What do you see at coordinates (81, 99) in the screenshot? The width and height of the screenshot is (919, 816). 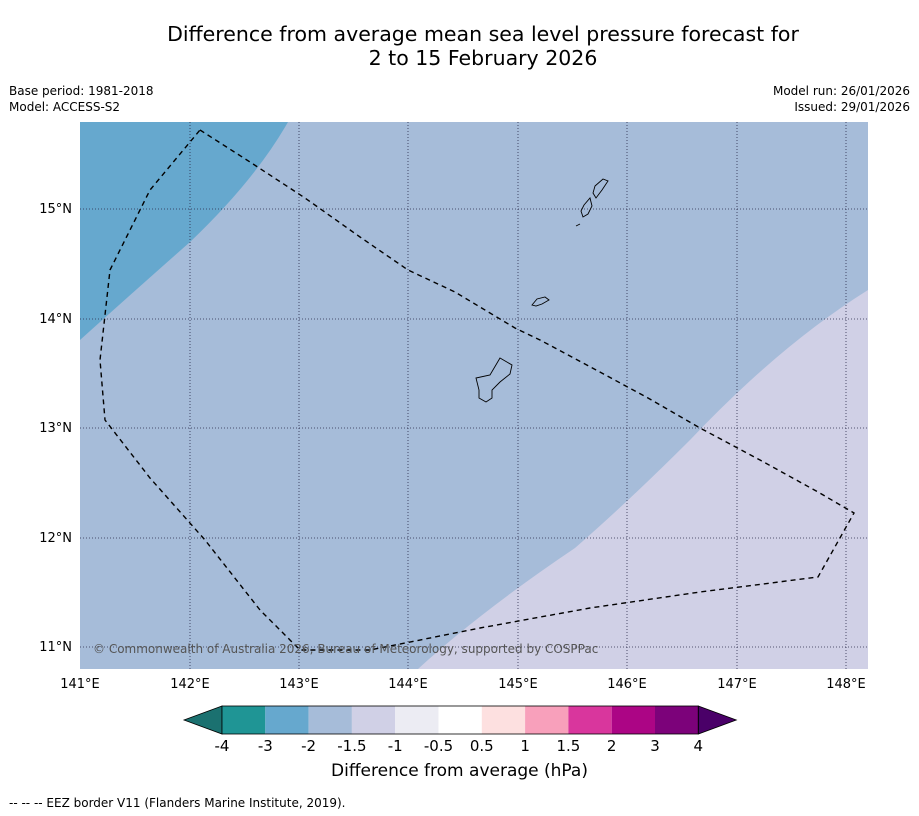 I see `metadata-left: Base period: 1981-2018 Model: ACCESS-S2` at bounding box center [81, 99].